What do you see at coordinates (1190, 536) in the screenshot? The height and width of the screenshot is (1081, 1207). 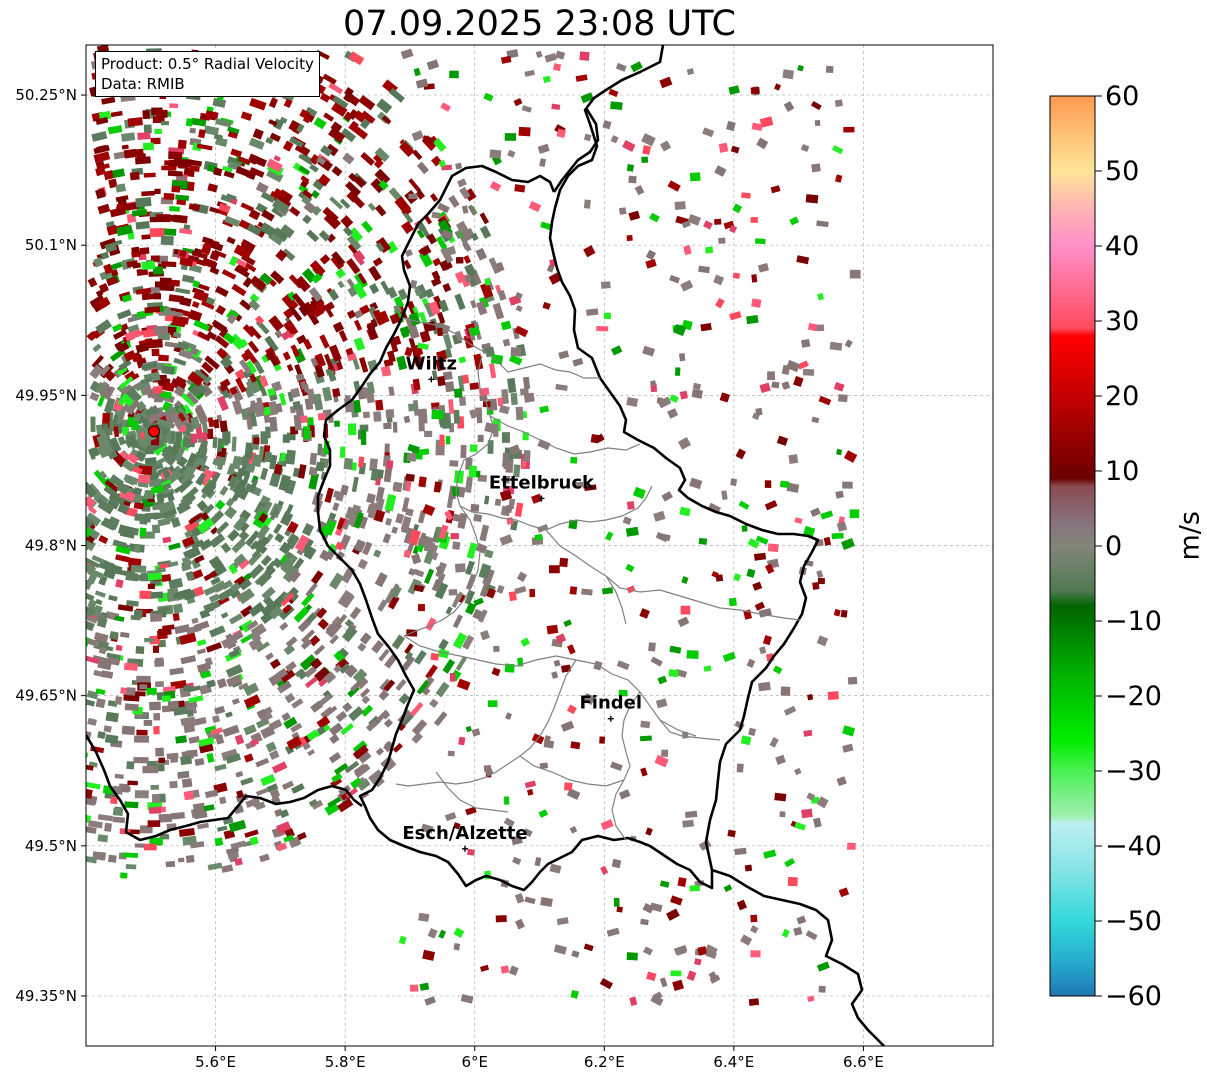 I see `colorbar-unit-label: m/s` at bounding box center [1190, 536].